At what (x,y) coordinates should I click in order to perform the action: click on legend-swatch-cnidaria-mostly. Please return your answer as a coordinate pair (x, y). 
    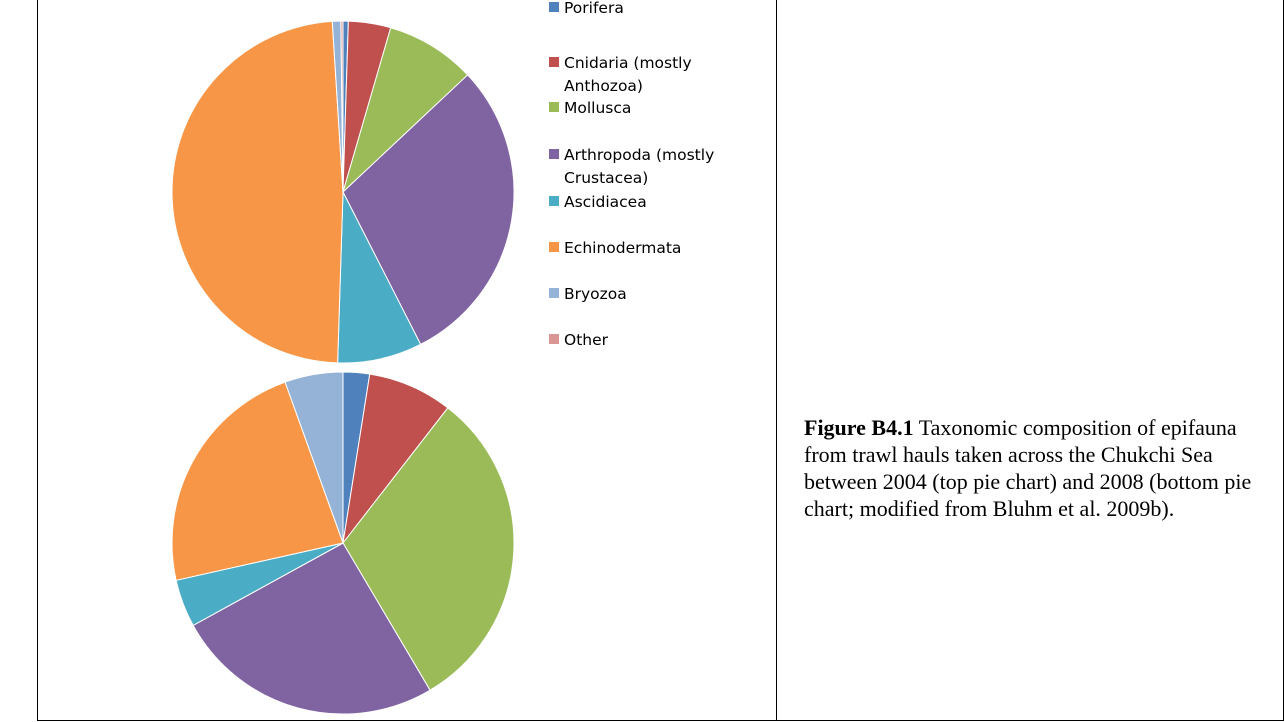
    Looking at the image, I should click on (554, 62).